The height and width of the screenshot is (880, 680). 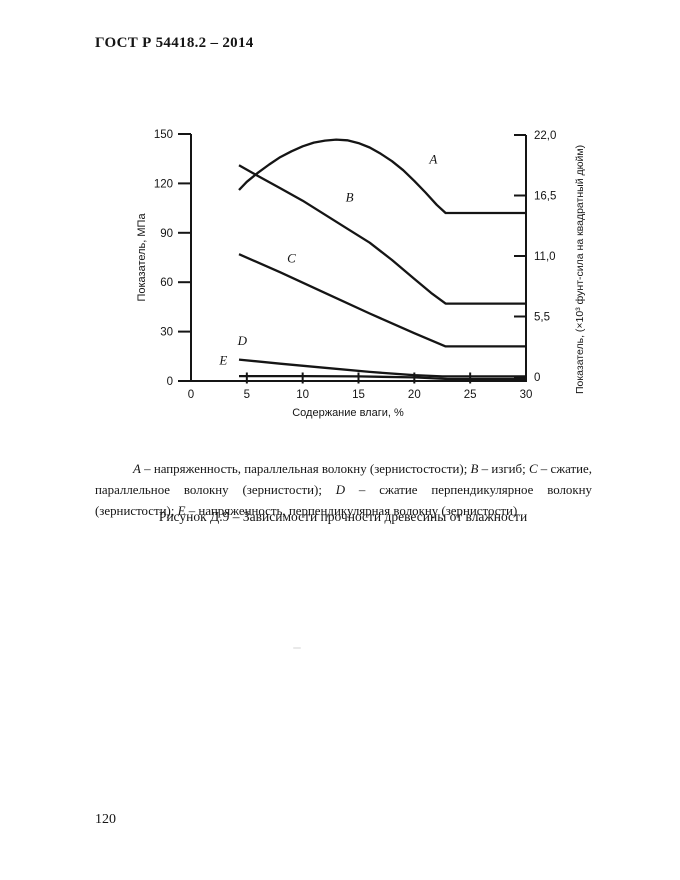 What do you see at coordinates (348, 413) in the screenshot?
I see `x-axis-title: Содержание влаги, %` at bounding box center [348, 413].